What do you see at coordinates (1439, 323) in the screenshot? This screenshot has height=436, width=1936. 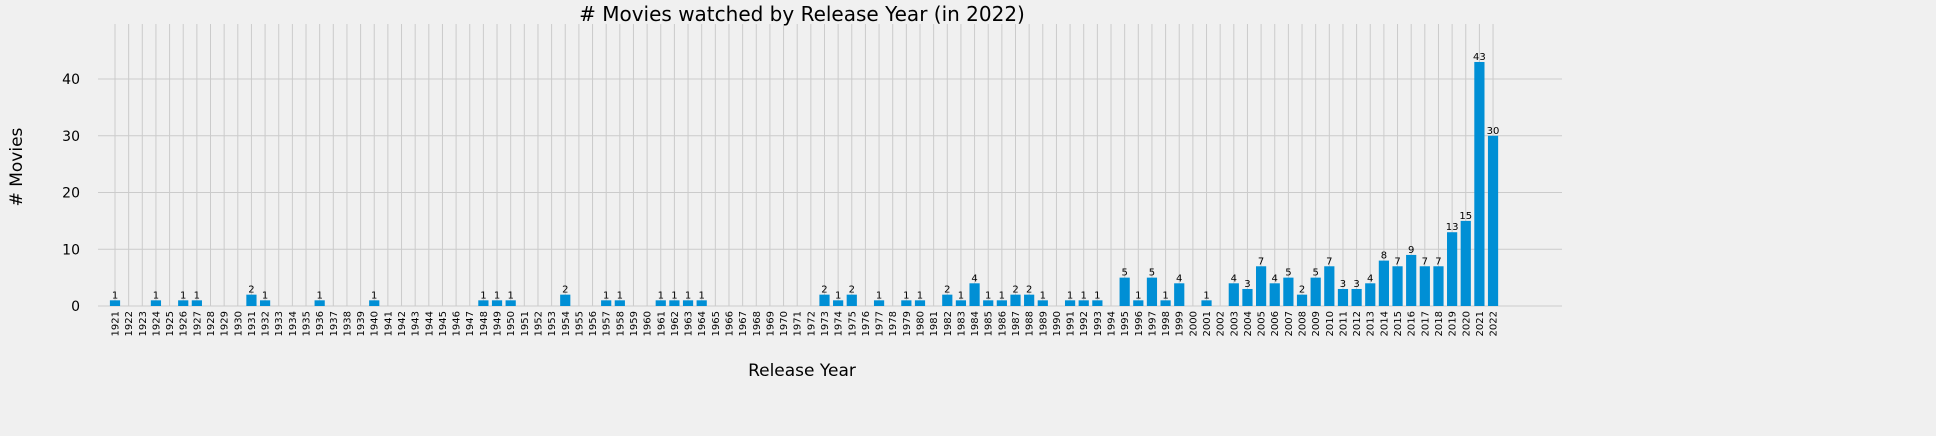 I see `x-tick-label: 2018` at bounding box center [1439, 323].